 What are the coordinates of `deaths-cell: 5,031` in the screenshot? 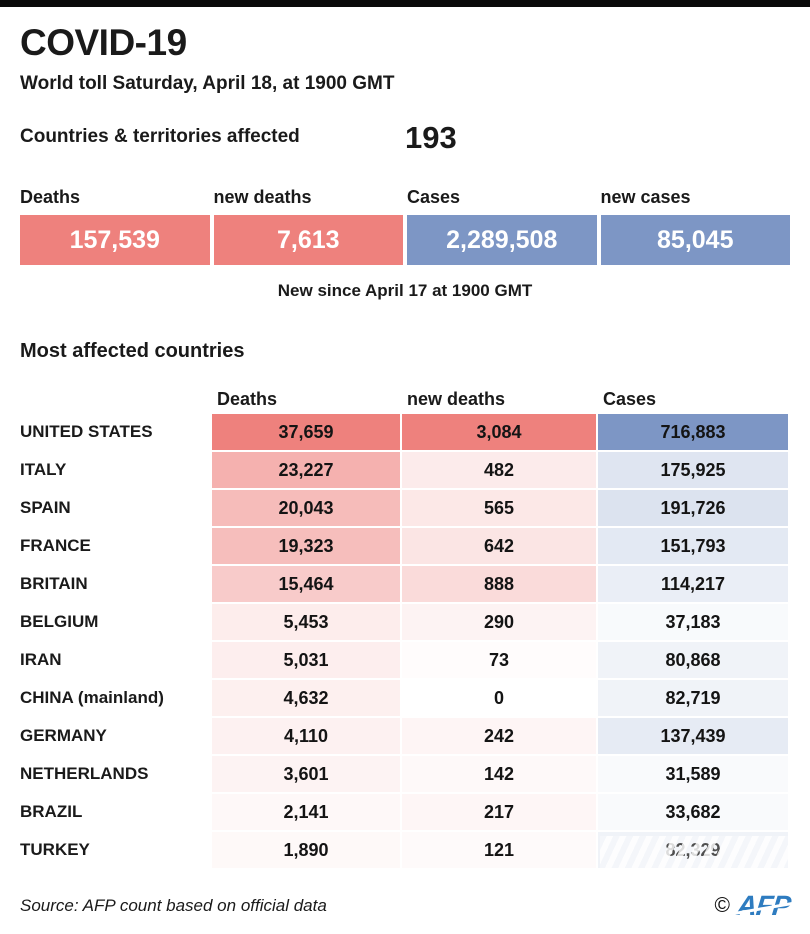 It's located at (306, 660).